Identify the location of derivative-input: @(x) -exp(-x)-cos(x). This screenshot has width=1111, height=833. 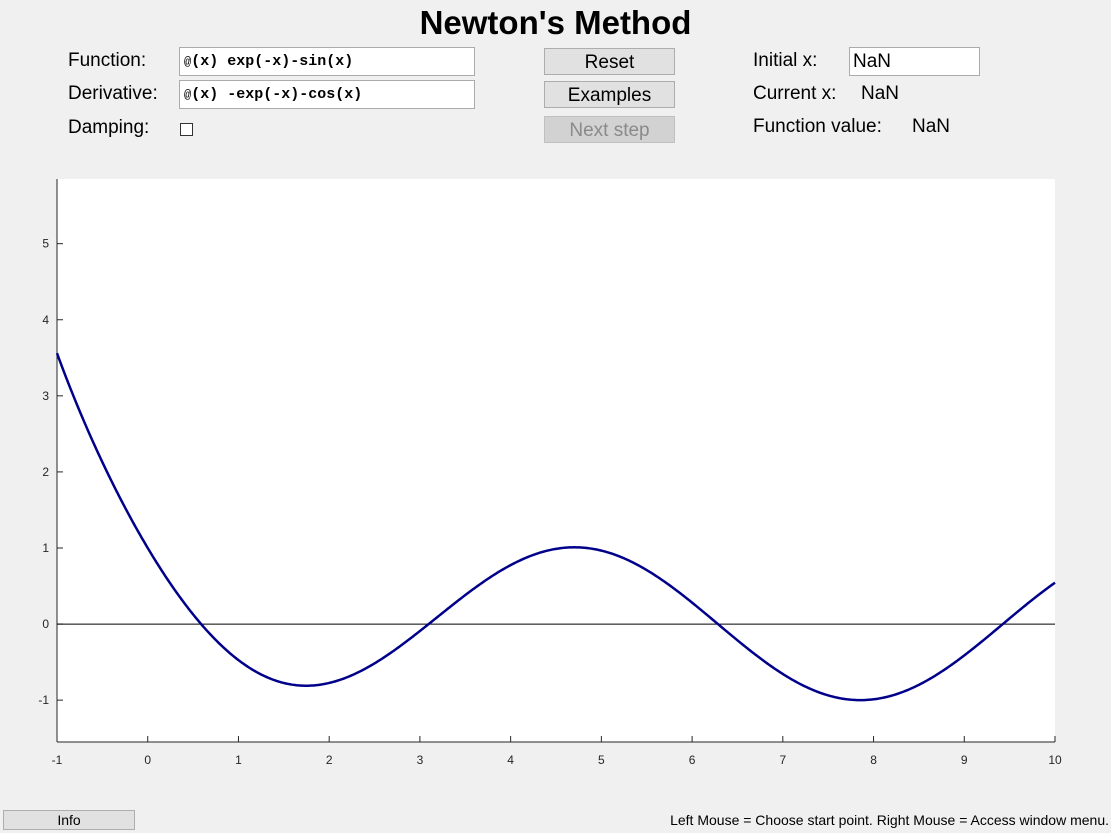
(327, 94).